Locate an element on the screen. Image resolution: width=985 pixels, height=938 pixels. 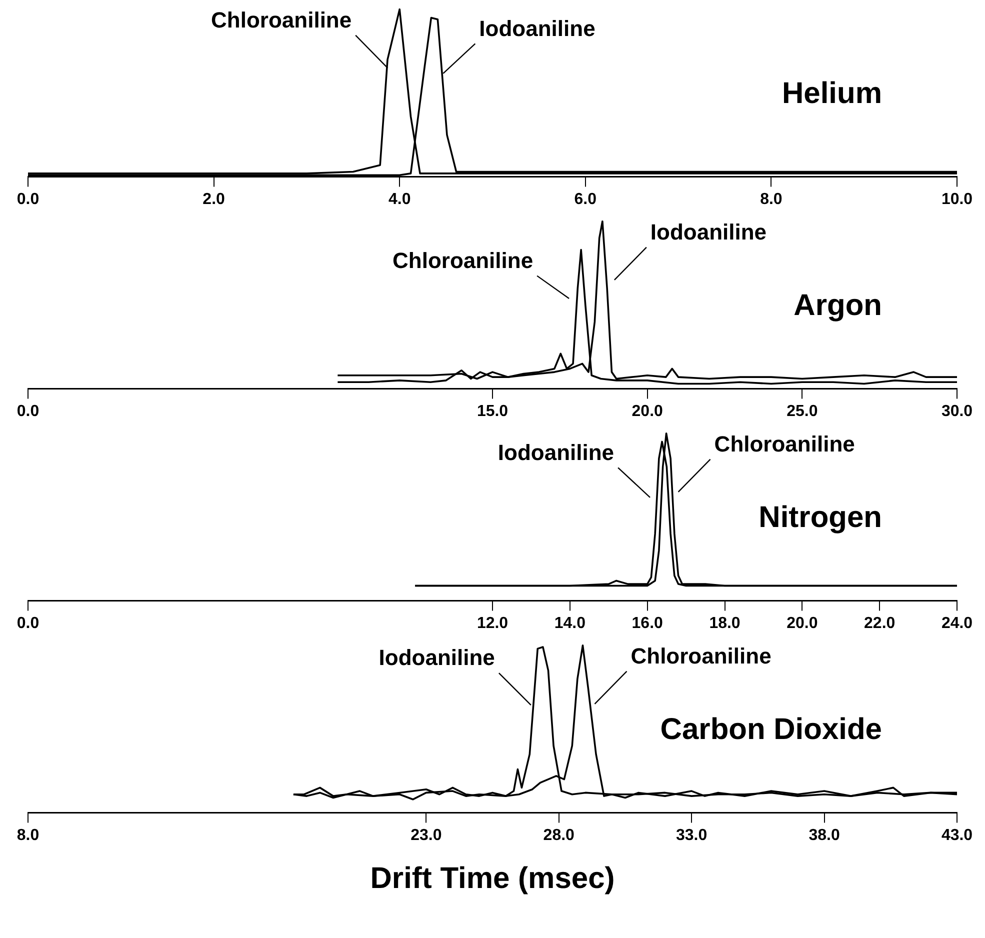
x-tick-label: 38.0 is located at coordinates (824, 835).